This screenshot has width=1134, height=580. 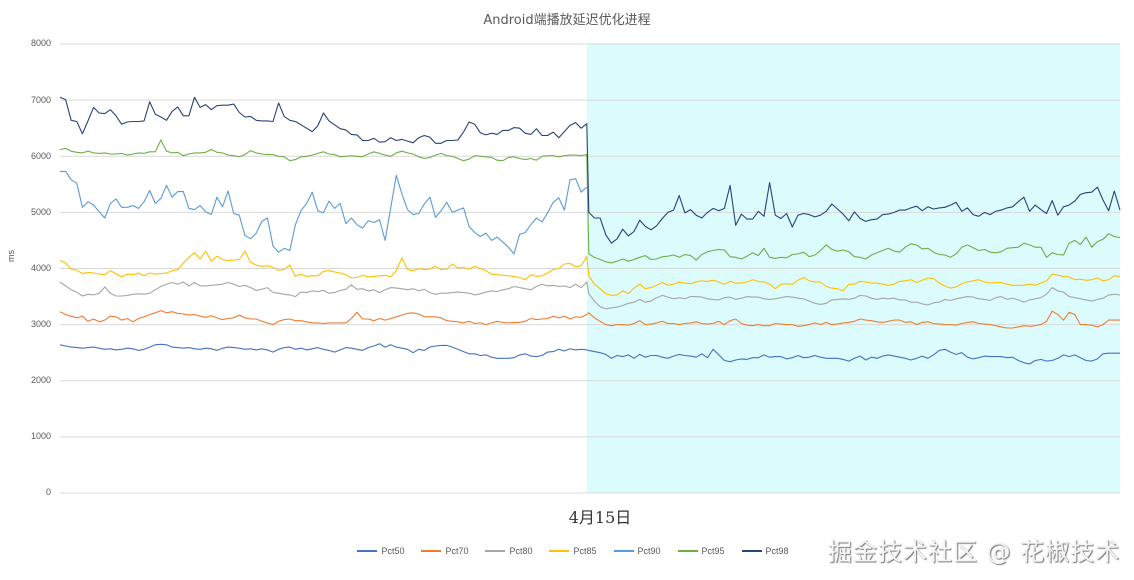 What do you see at coordinates (444, 551) in the screenshot?
I see `legend-item-pct70: Pct70` at bounding box center [444, 551].